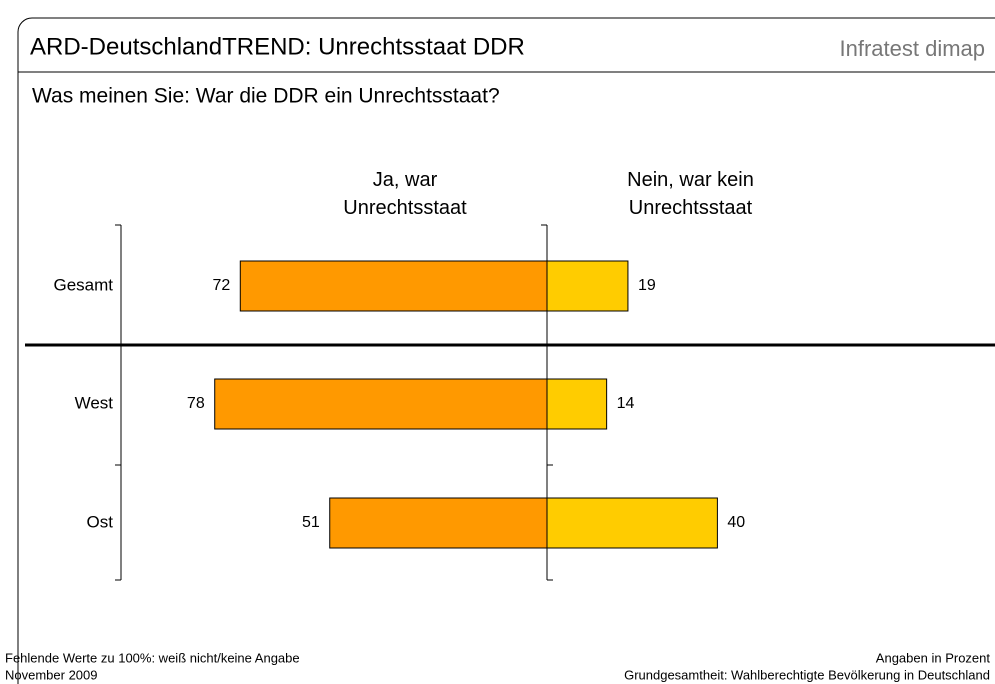 This screenshot has width=995, height=684. Describe the element at coordinates (626, 403) in the screenshot. I see `value-label: 14` at that location.